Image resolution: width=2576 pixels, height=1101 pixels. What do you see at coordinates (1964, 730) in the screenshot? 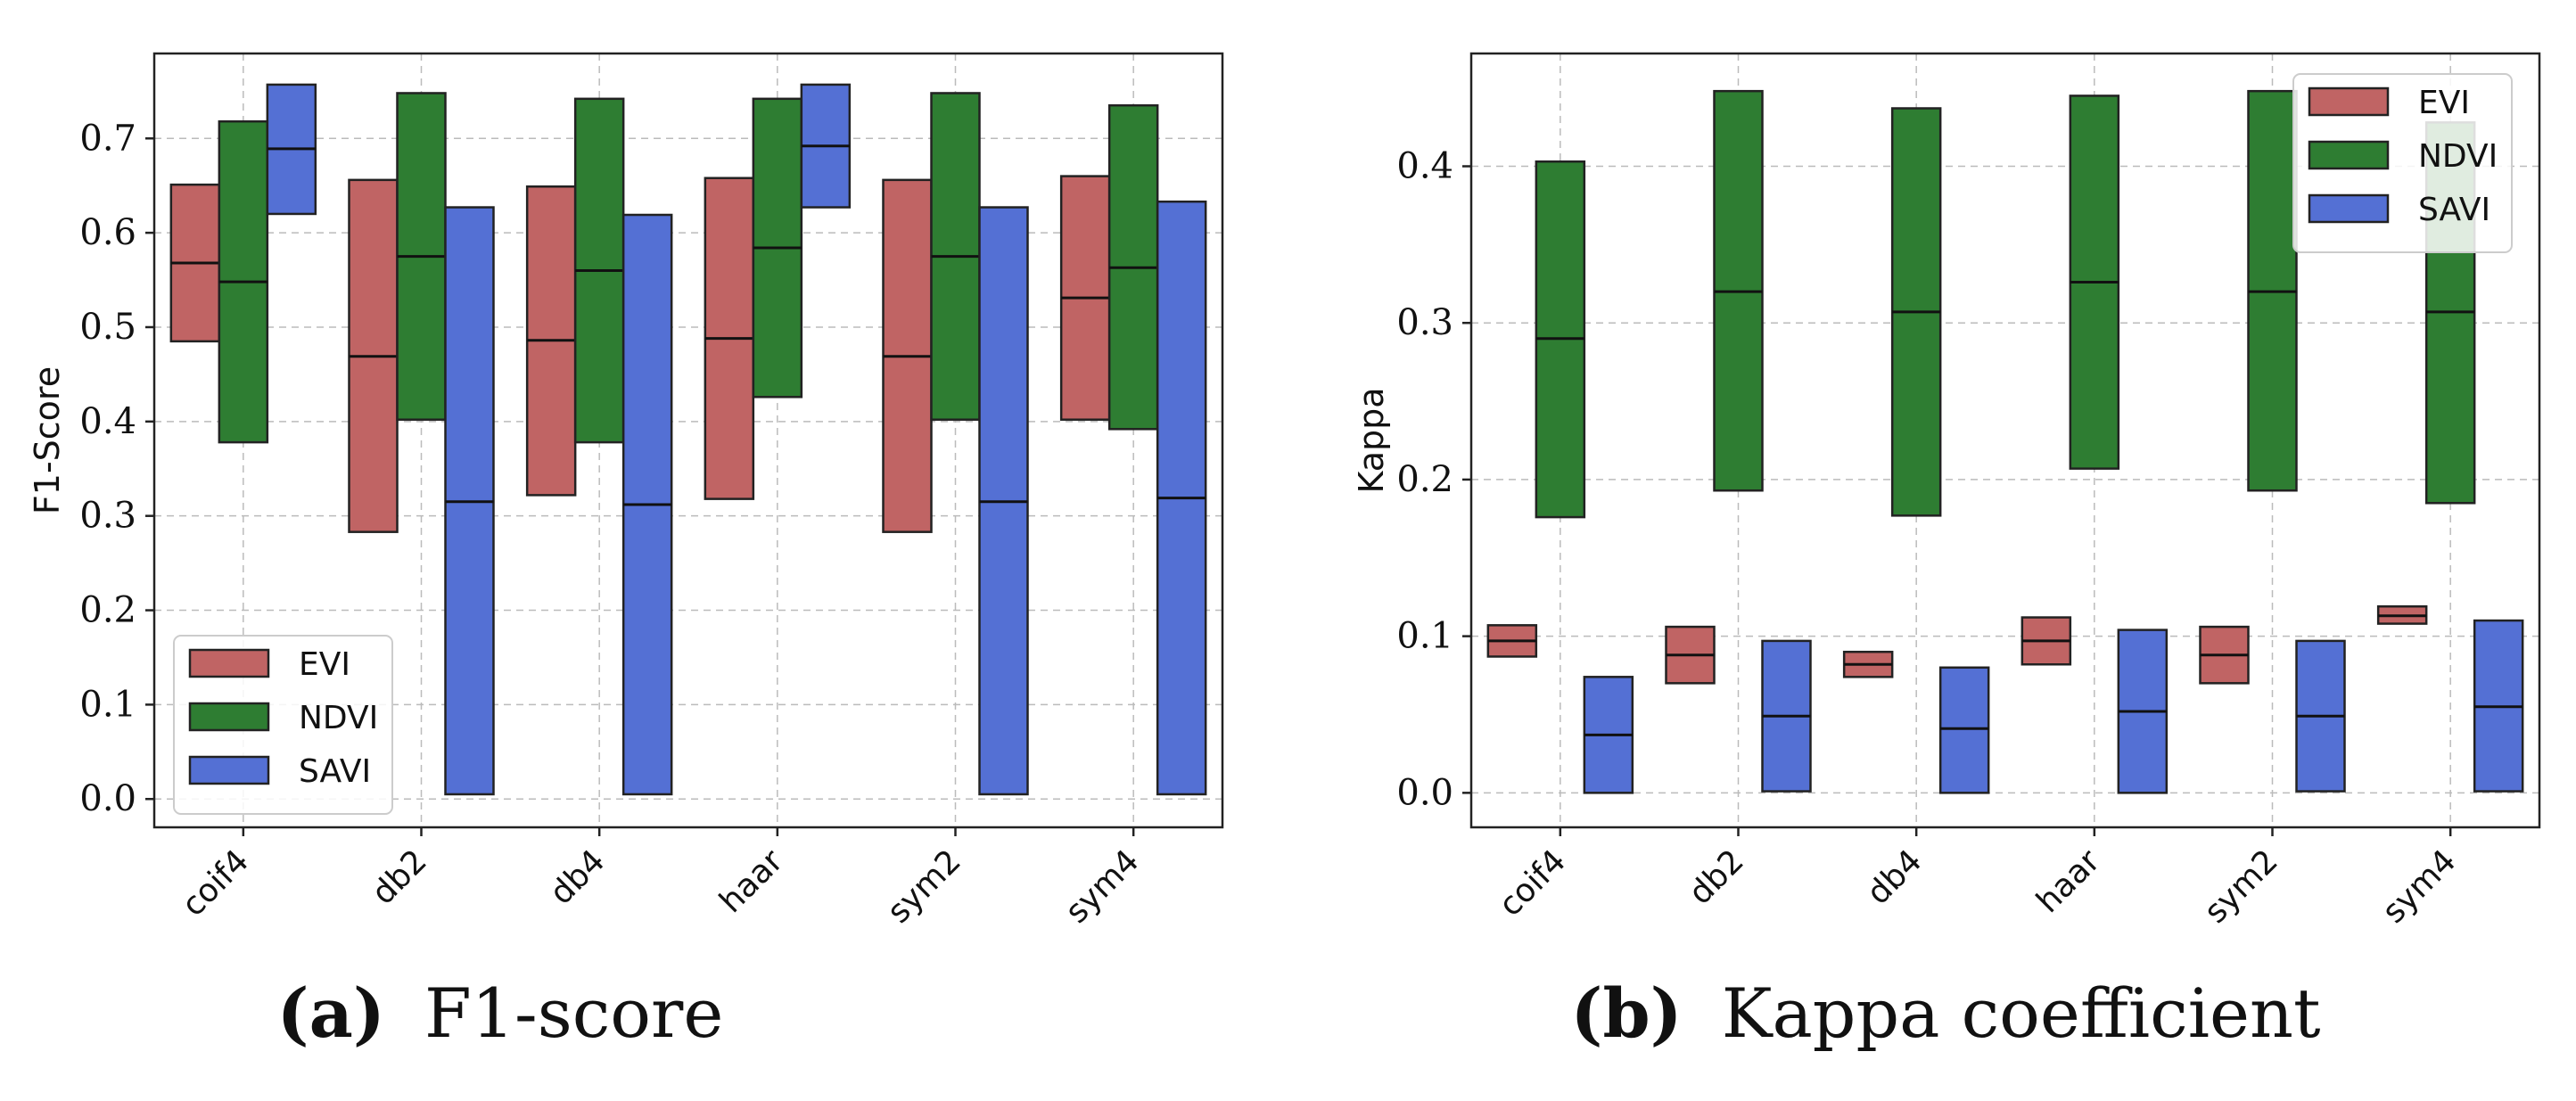
I see `bar-savi-db4` at bounding box center [1964, 730].